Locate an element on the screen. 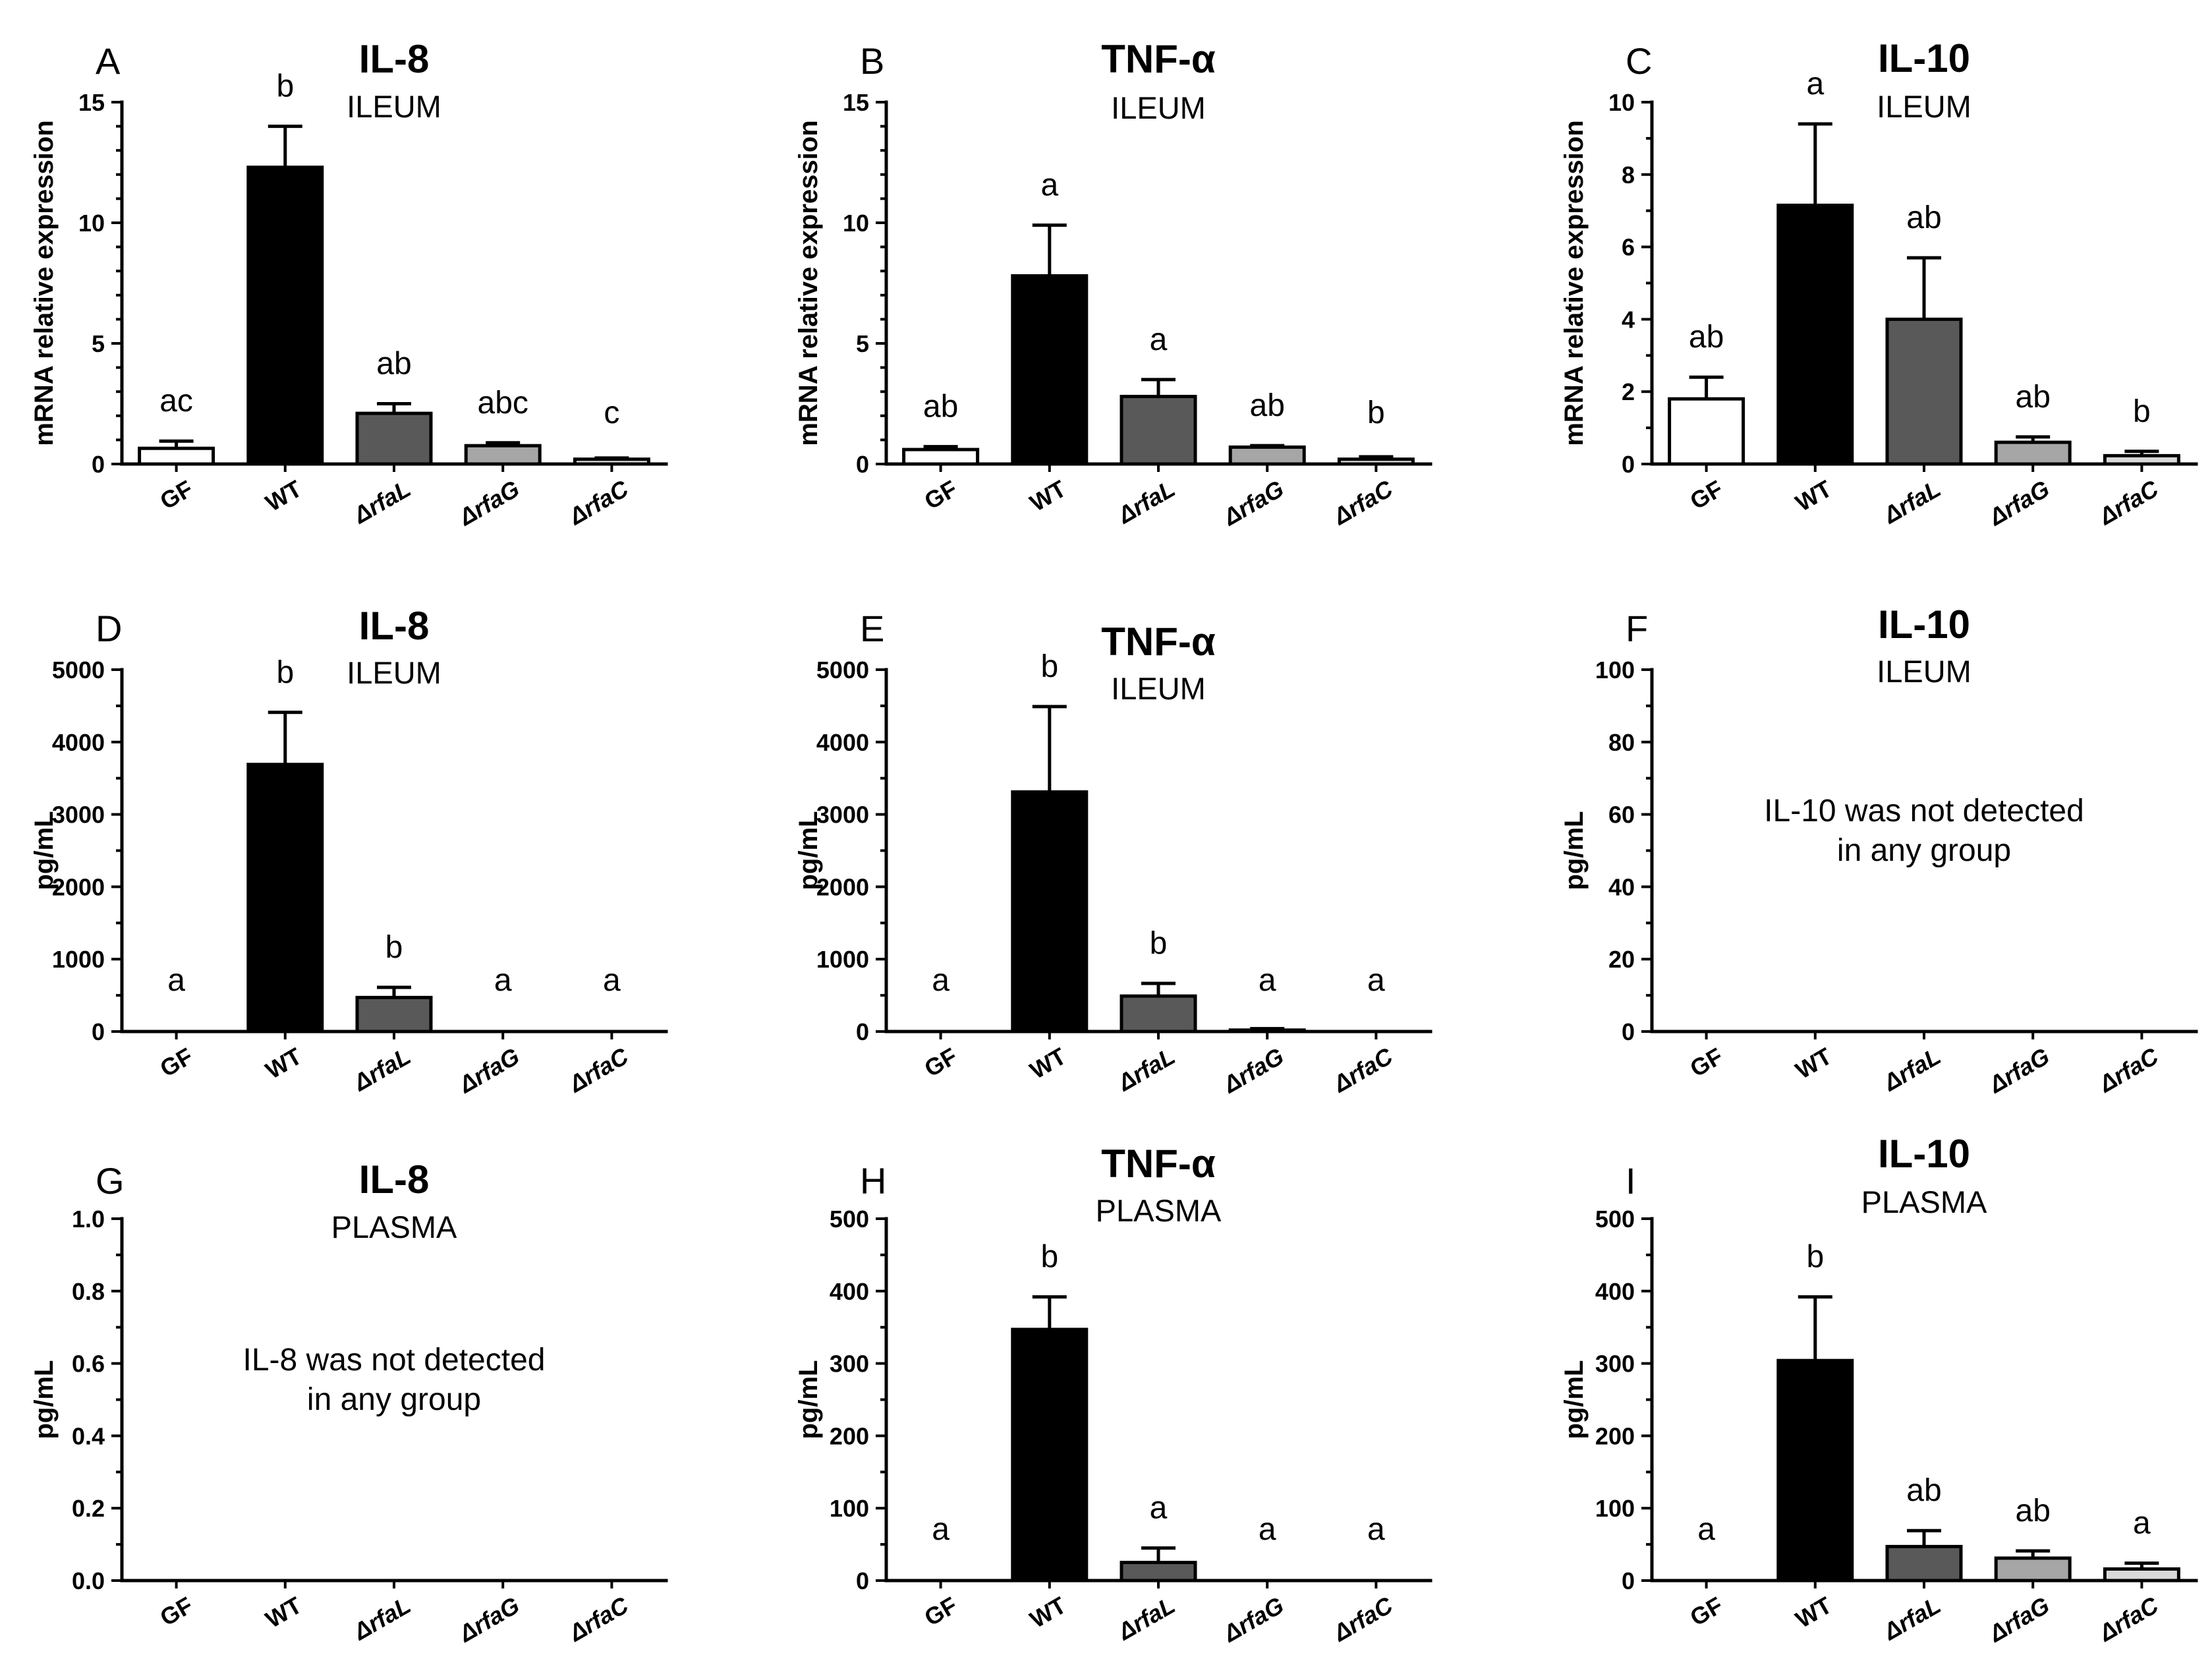  significance-delta-rfag: abc is located at coordinates (503, 404).